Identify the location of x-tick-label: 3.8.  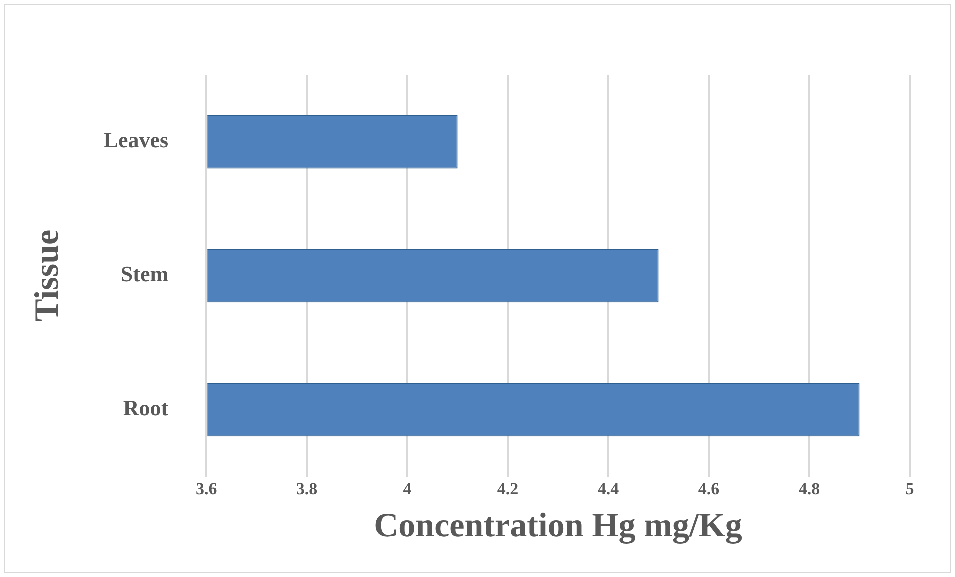
(307, 488).